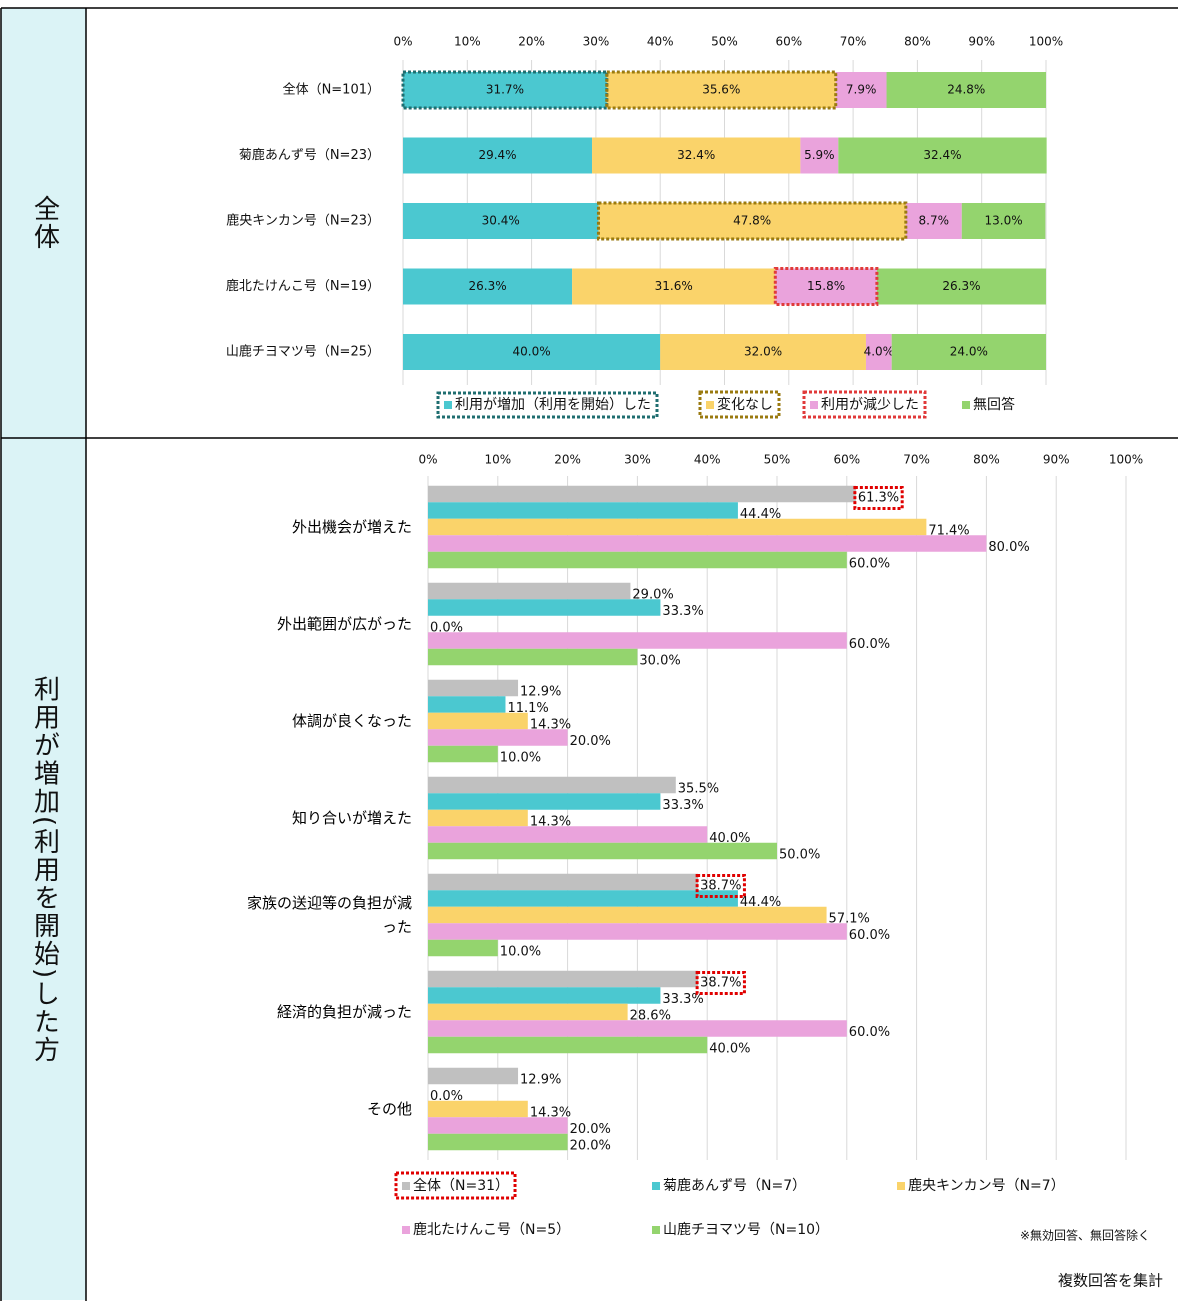 The image size is (1178, 1305). Describe the element at coordinates (1126, 460) in the screenshot. I see `x-tick-label: 100%` at that location.